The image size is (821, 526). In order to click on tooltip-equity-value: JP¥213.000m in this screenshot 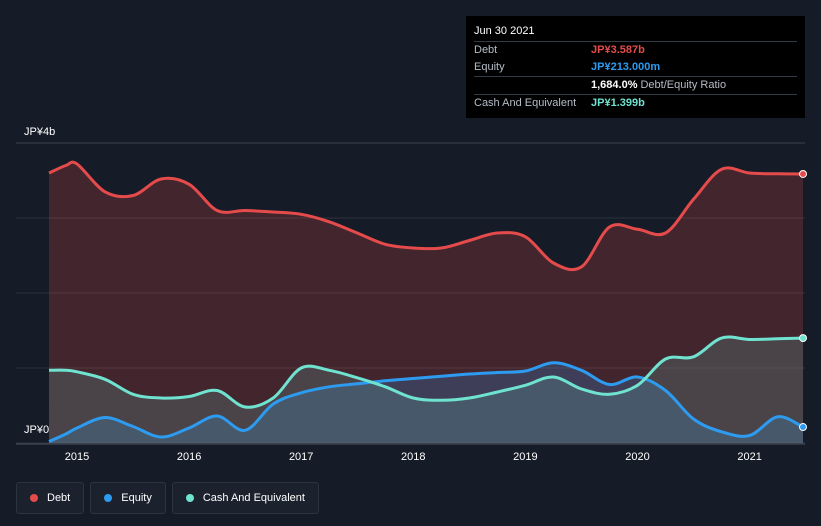, I will do `click(626, 67)`.